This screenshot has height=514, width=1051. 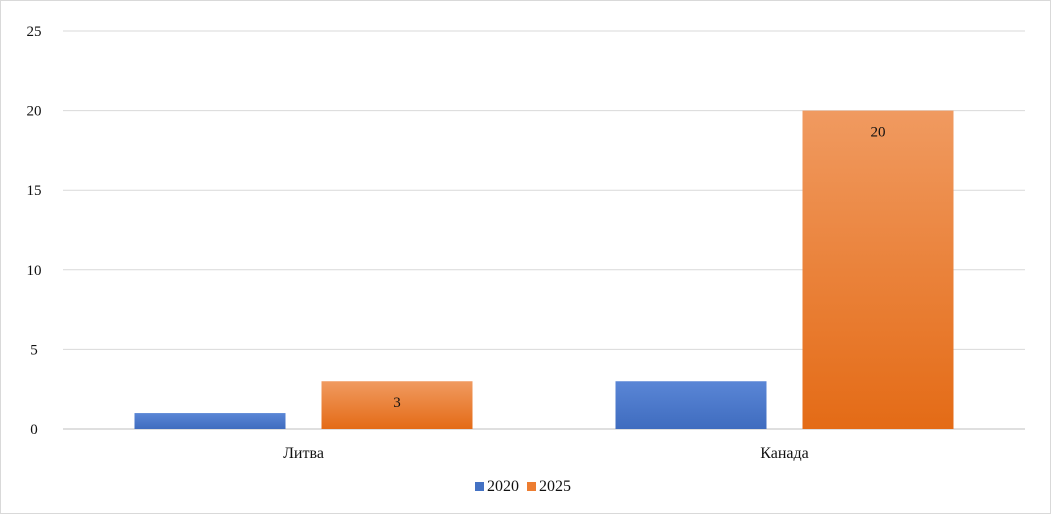 What do you see at coordinates (784, 453) in the screenshot?
I see `x-category-label: Канада` at bounding box center [784, 453].